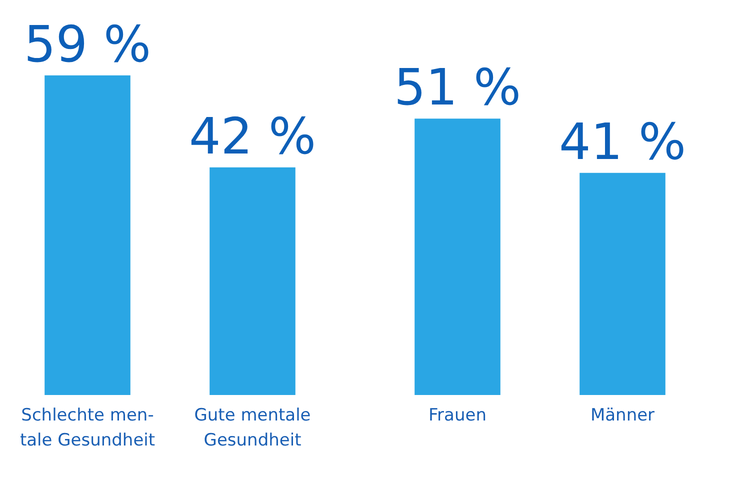 This screenshot has width=748, height=482. Describe the element at coordinates (252, 136) in the screenshot. I see `data-label: 42 %` at that location.